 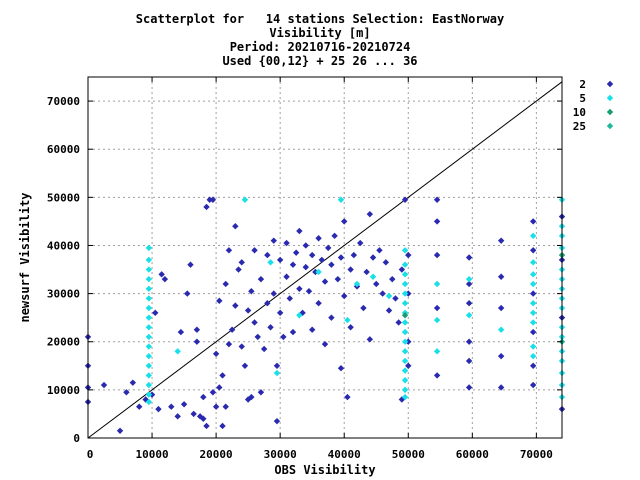 I want to click on legend-marker, so click(x=610, y=84).